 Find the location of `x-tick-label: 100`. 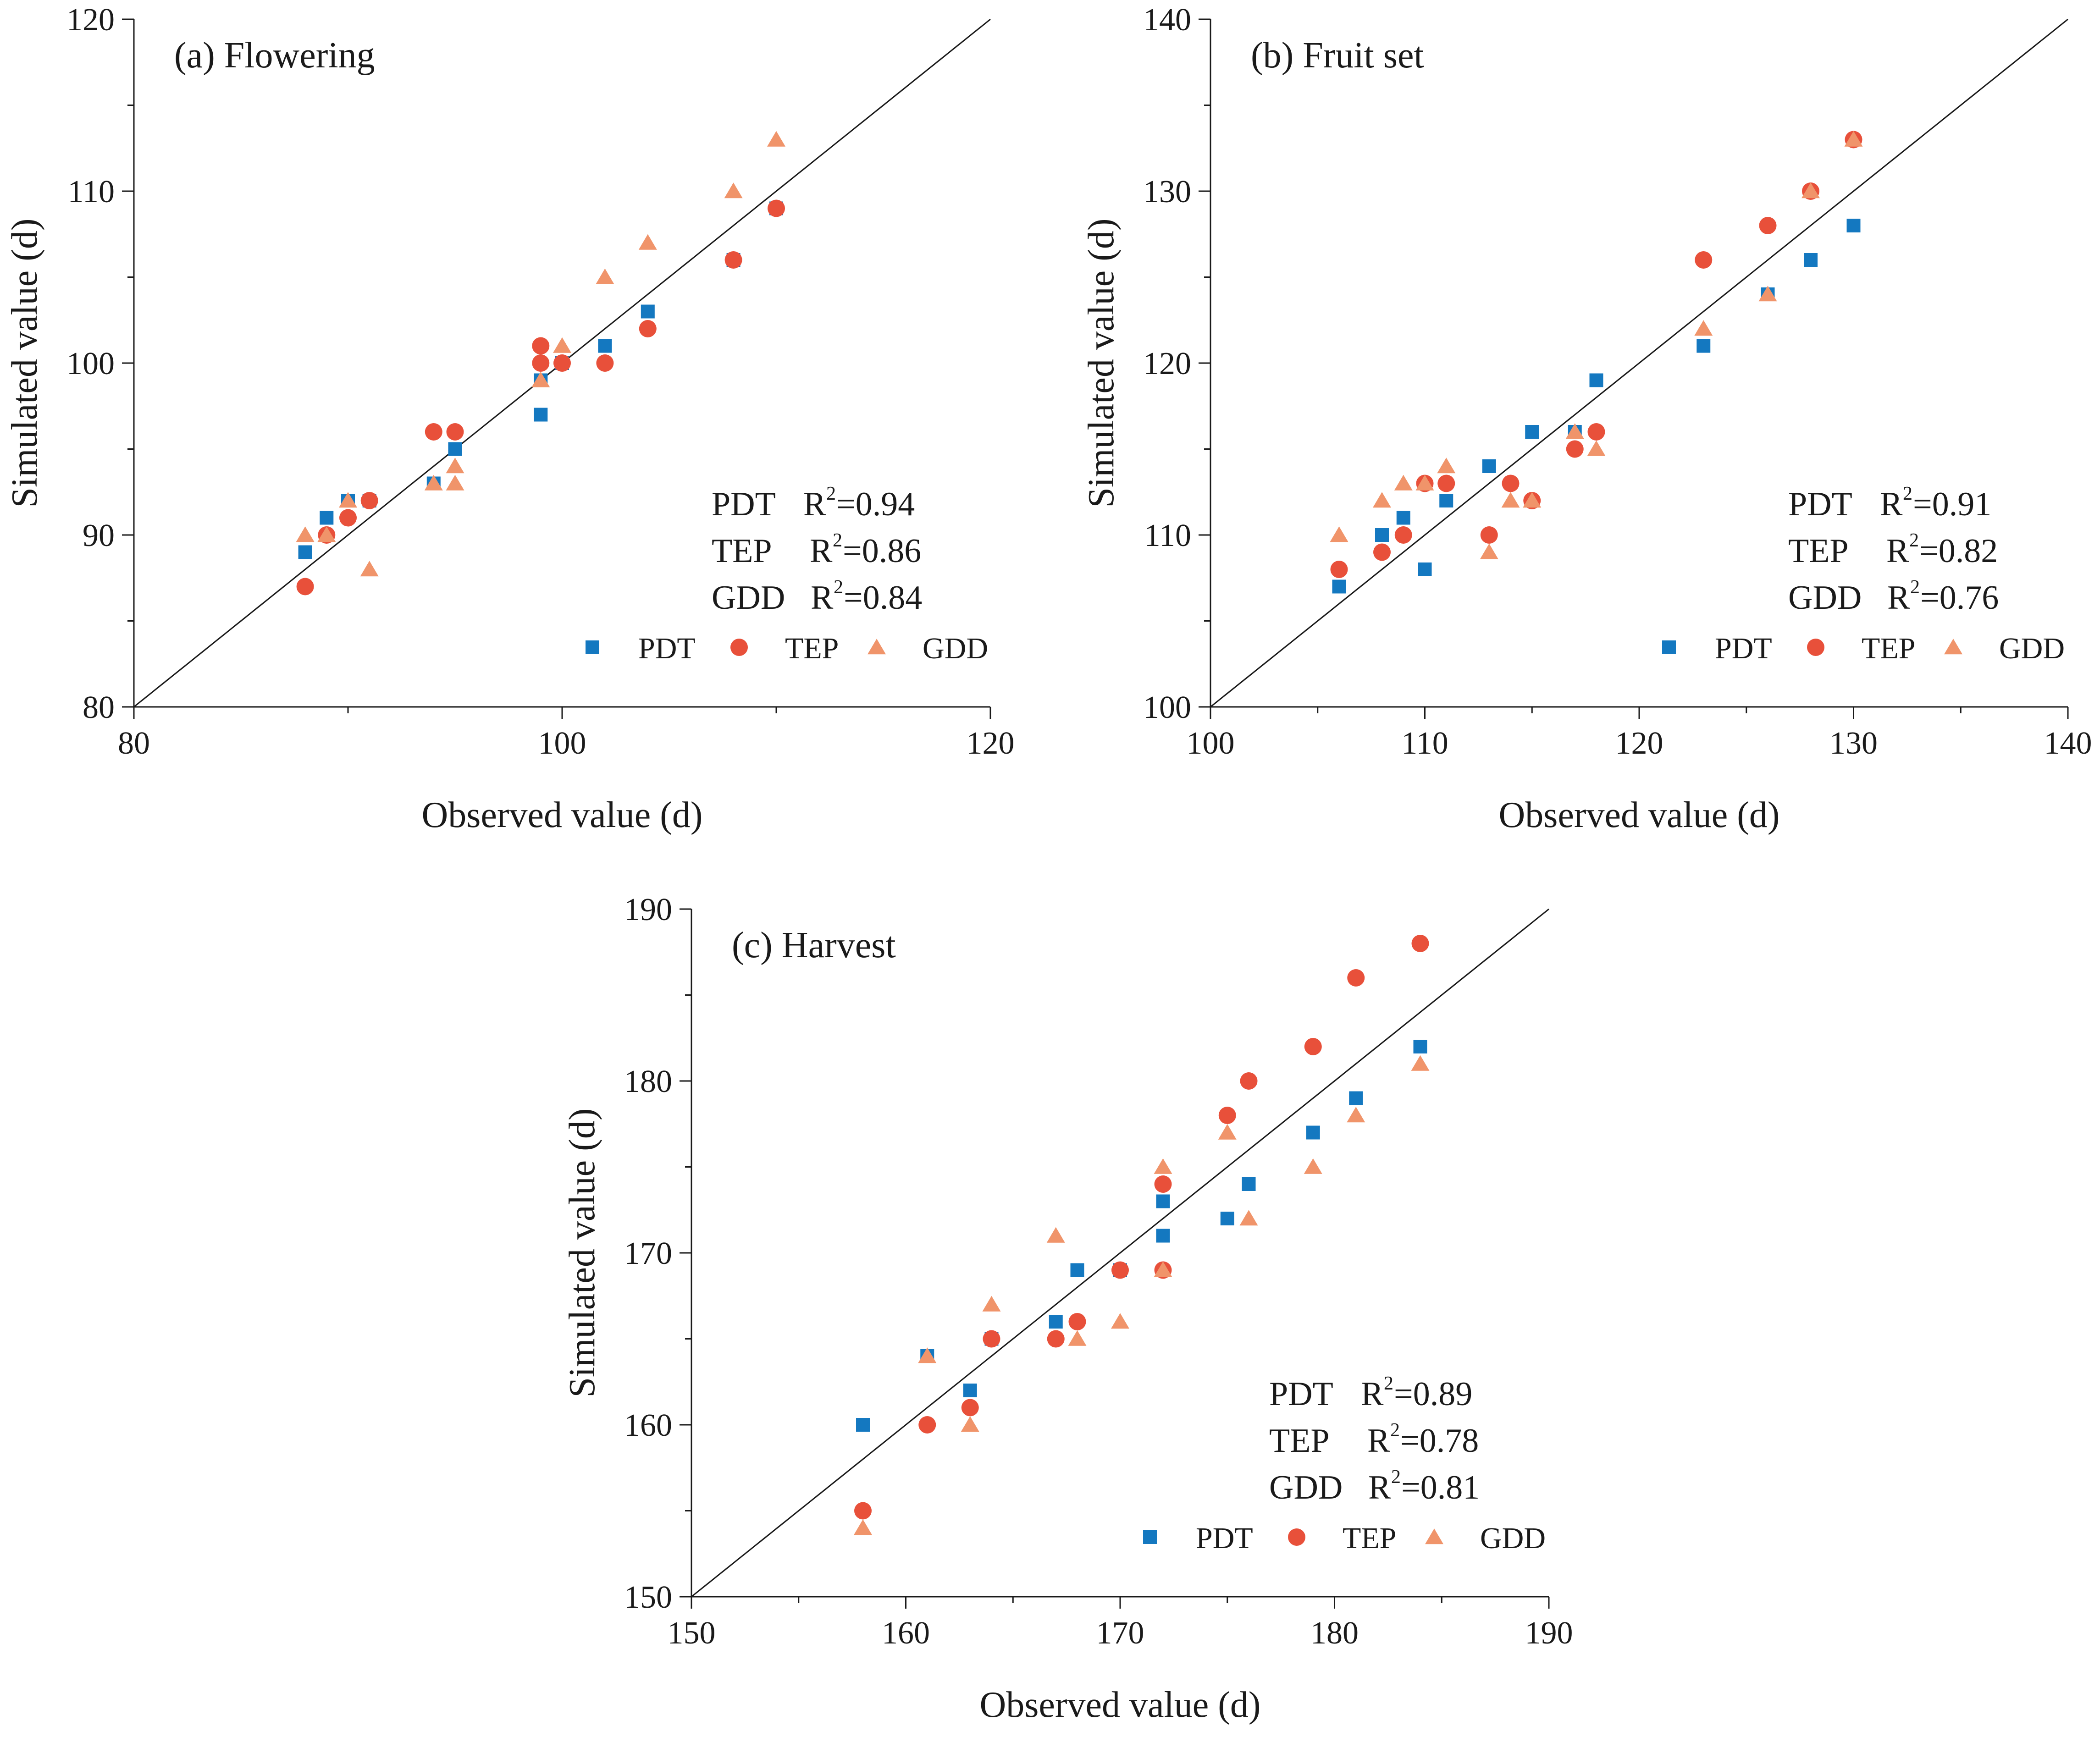

x-tick-label: 100 is located at coordinates (1211, 744).